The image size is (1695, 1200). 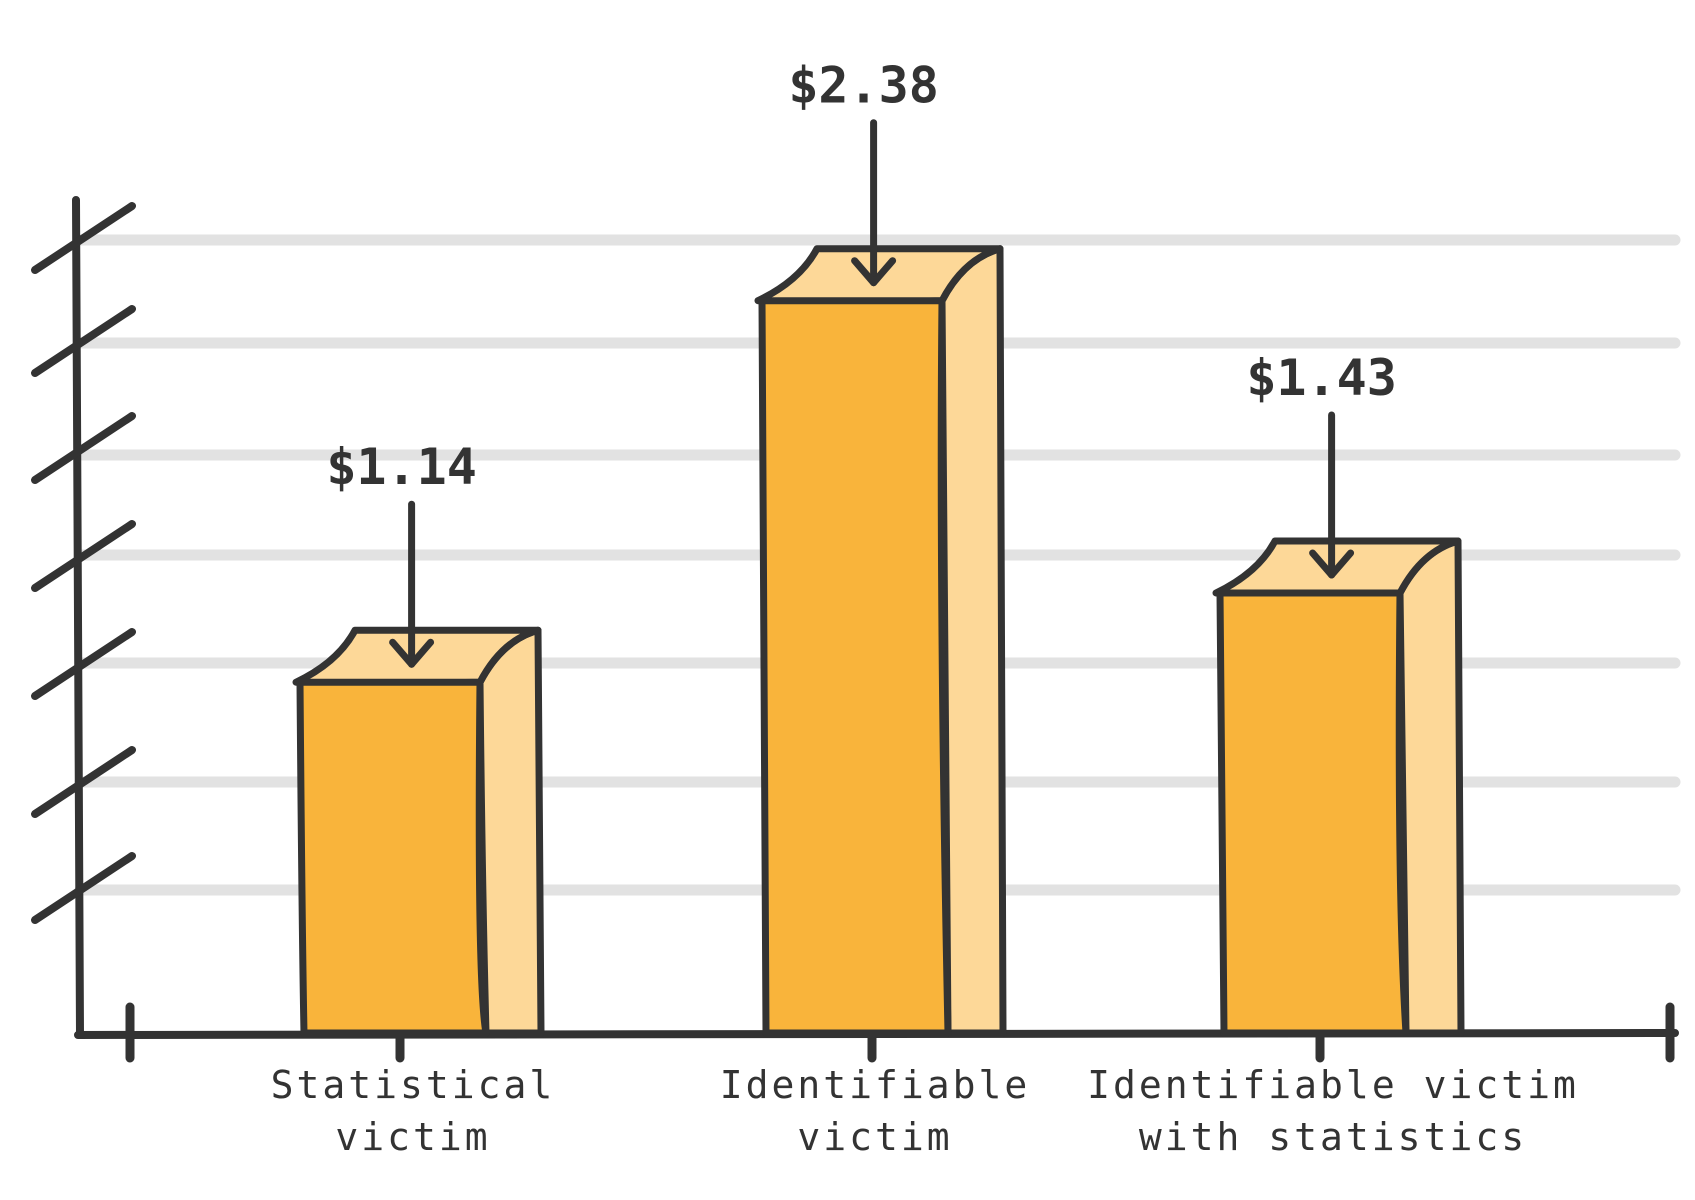 I want to click on category-label-line: Identifiable victim, so click(x=1333, y=1085).